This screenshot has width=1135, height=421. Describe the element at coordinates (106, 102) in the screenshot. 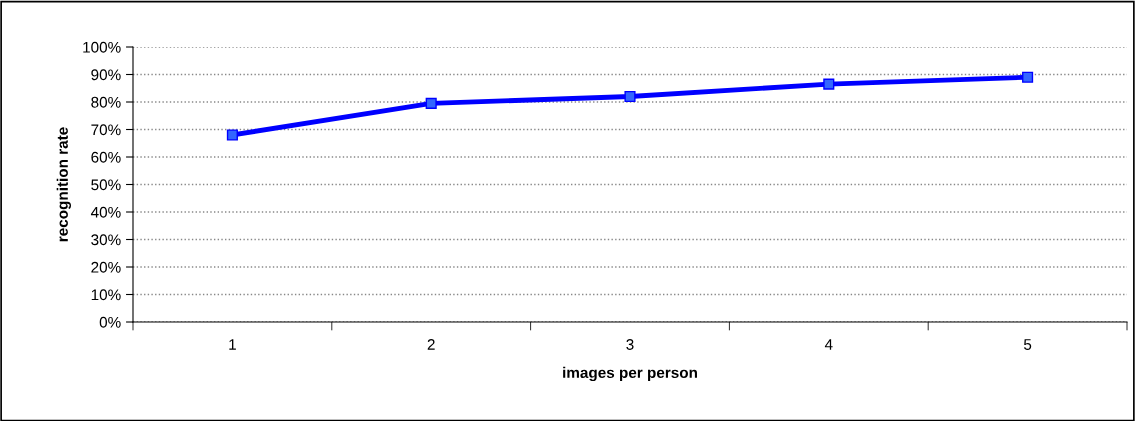

I see `y-tick-label: 80%` at that location.